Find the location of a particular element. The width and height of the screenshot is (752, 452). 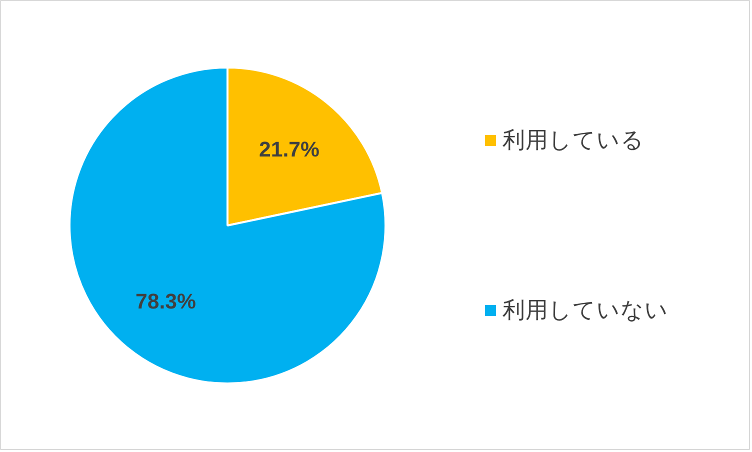

legend-label: 利用している is located at coordinates (573, 141).